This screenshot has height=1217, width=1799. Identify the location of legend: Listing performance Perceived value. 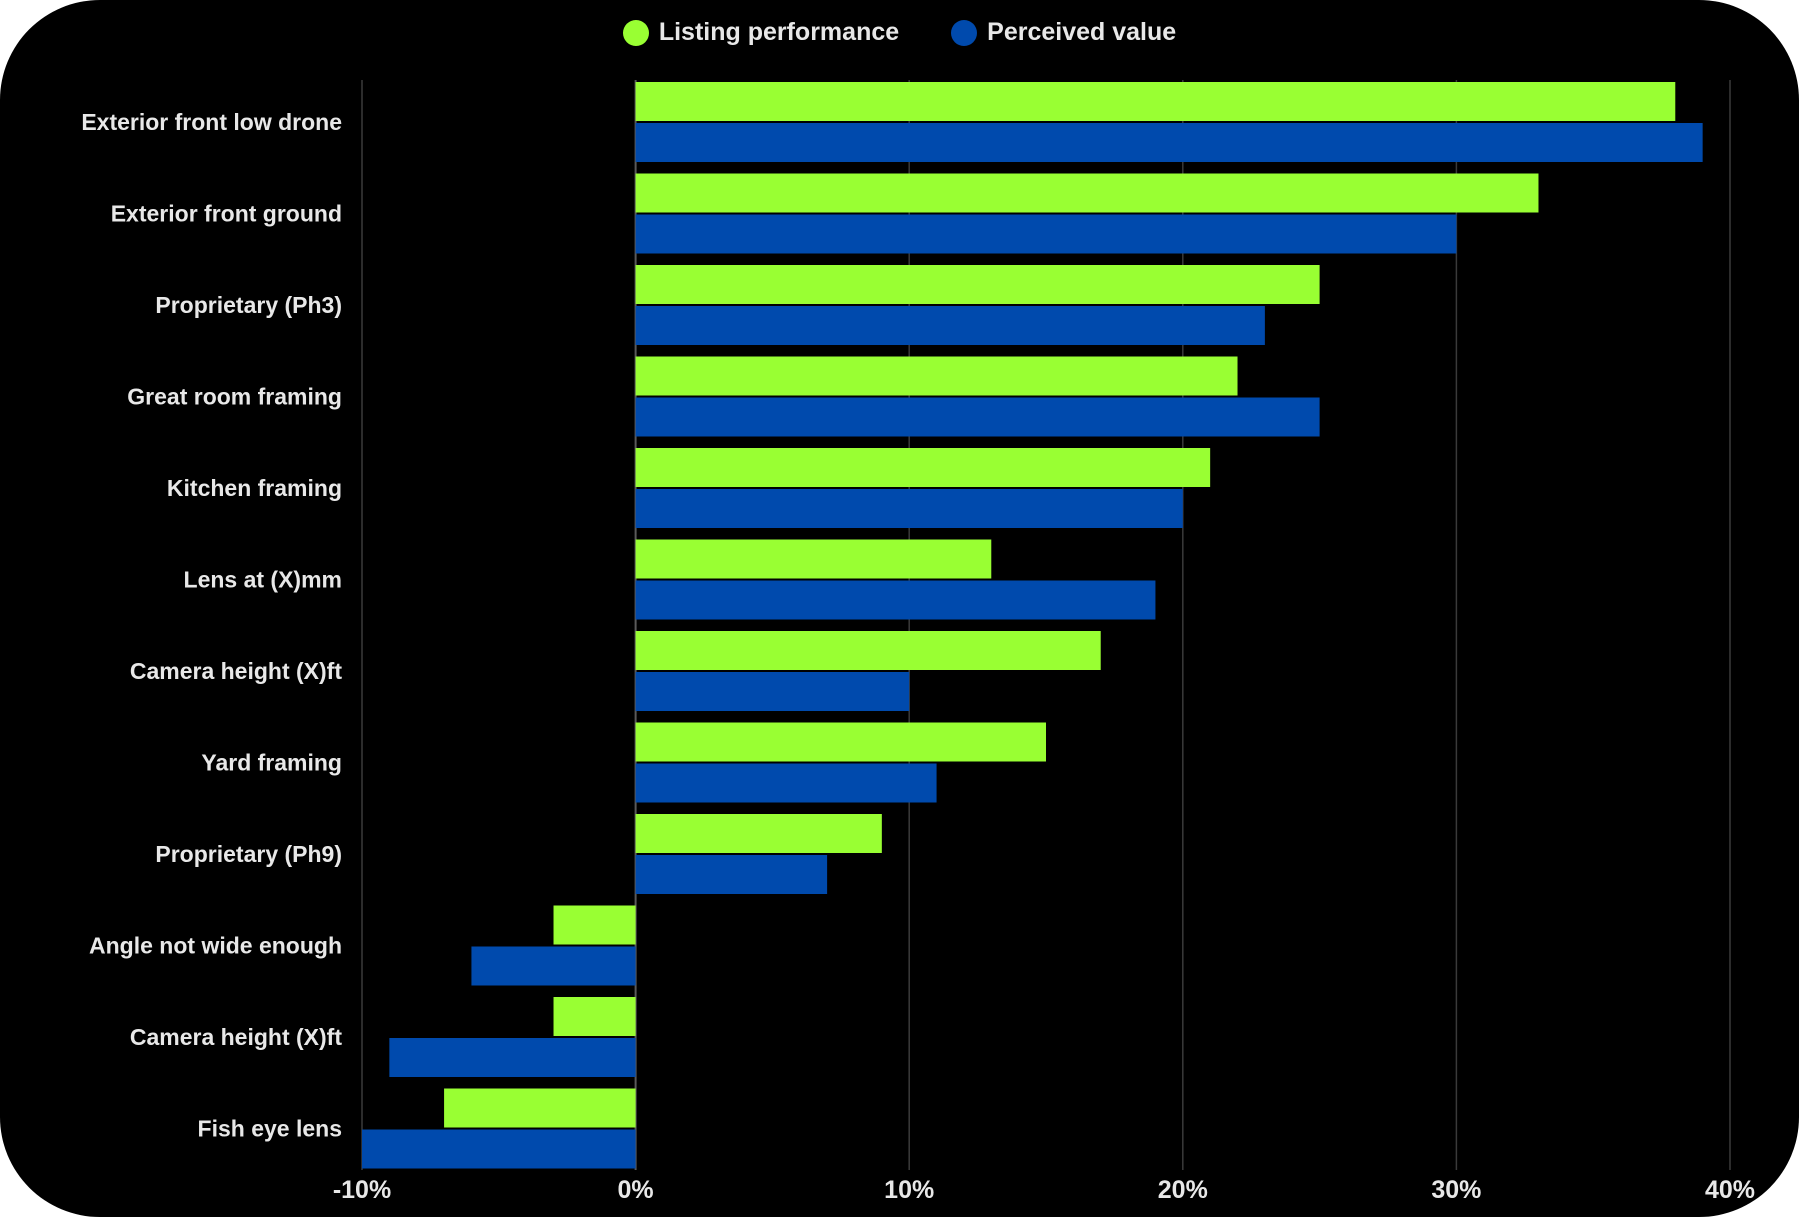
(899, 32).